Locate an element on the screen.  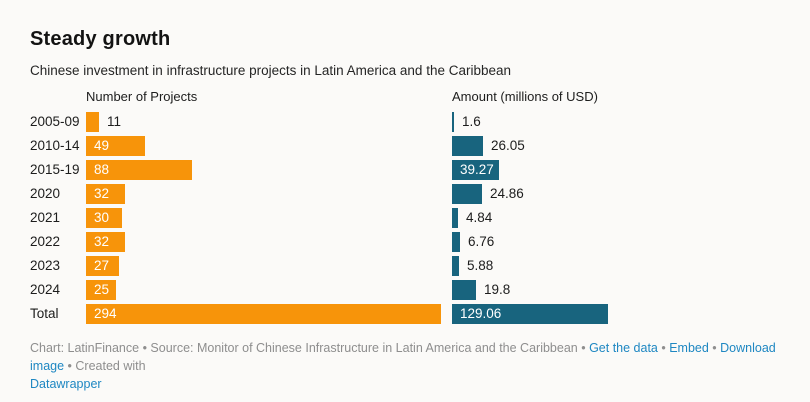
amount-bar-cell: 129.06 is located at coordinates (616, 314).